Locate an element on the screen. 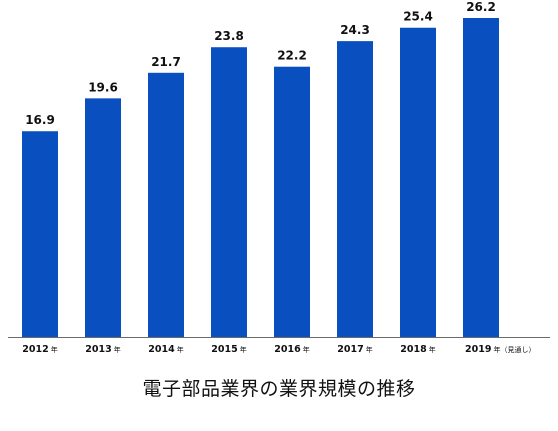 This screenshot has width=558, height=431. value-label-2015: 23.8 is located at coordinates (229, 36).